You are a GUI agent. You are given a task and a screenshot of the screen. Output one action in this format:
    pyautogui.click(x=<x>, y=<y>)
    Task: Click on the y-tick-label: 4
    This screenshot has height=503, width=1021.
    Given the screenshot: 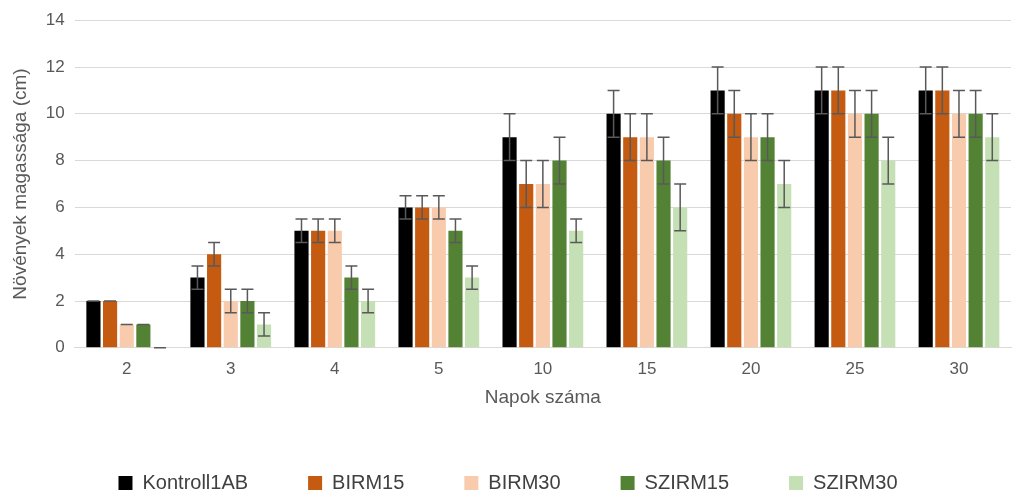 What is the action you would take?
    pyautogui.click(x=60, y=253)
    